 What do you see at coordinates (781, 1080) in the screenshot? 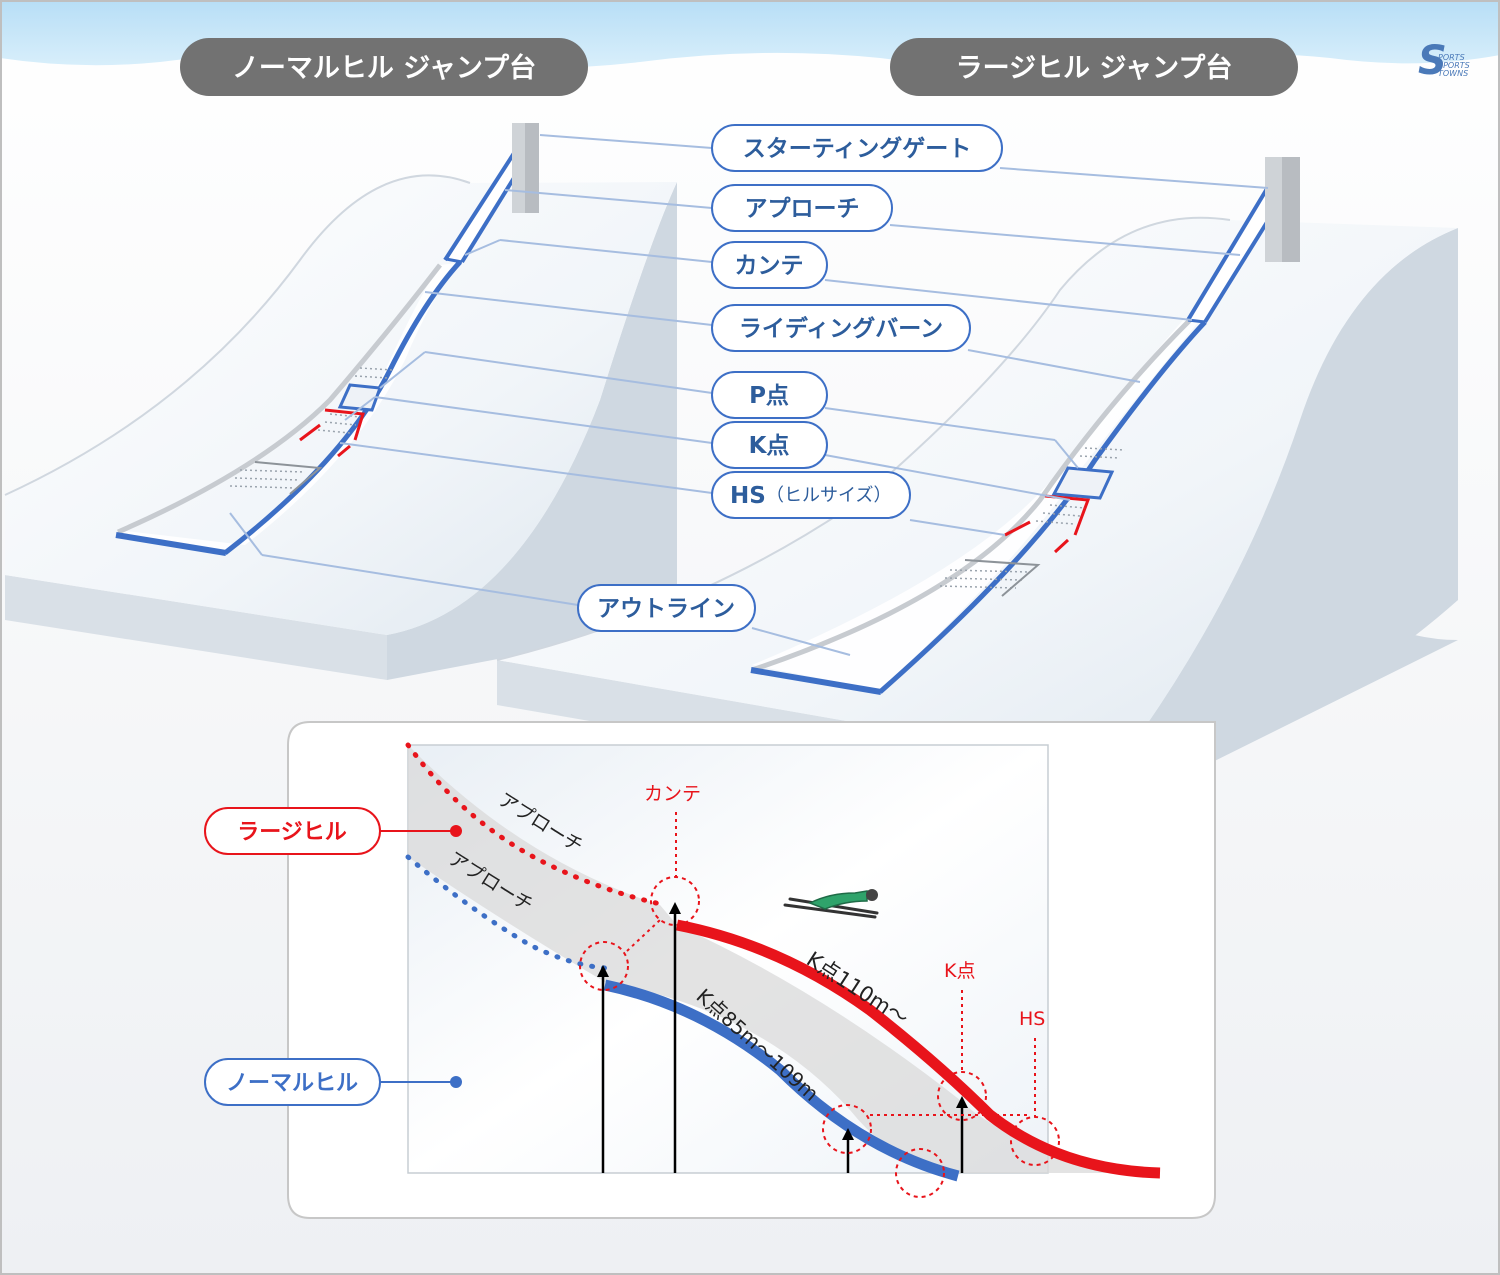
I see `normal-landing-line` at bounding box center [781, 1080].